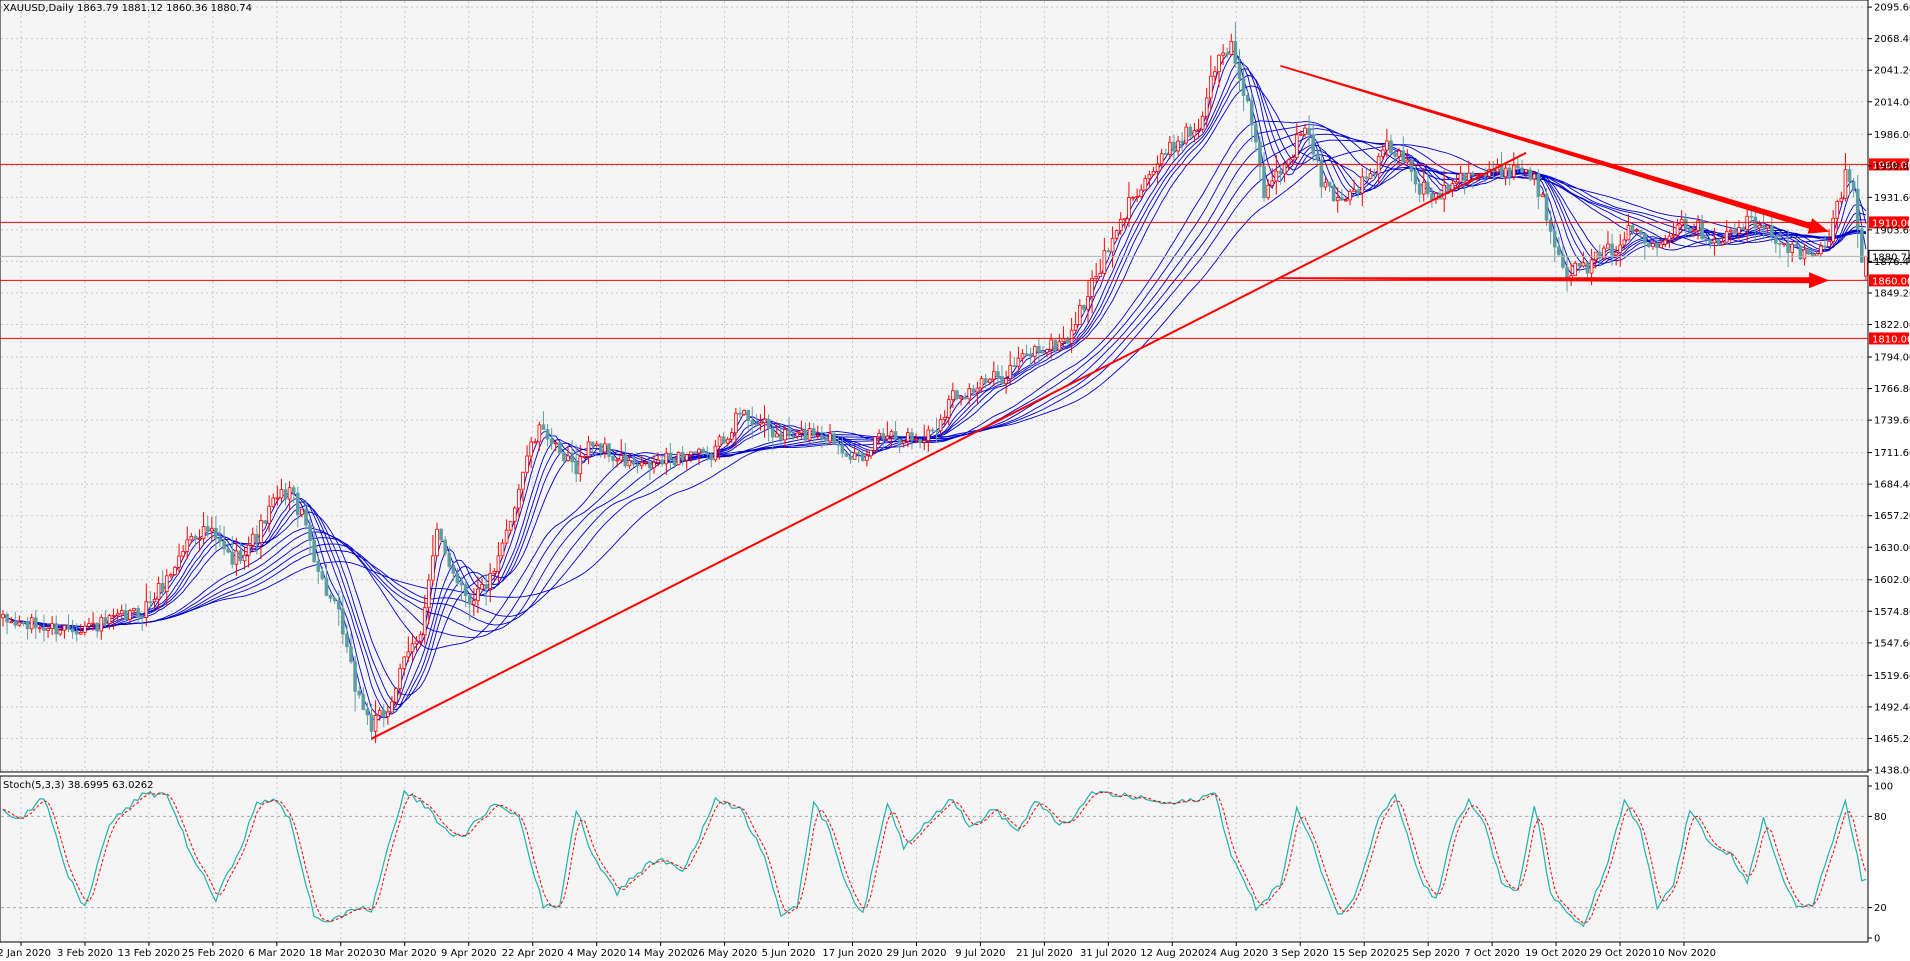  What do you see at coordinates (724, 953) in the screenshot?
I see `x-tick-label: 26 May 2020` at bounding box center [724, 953].